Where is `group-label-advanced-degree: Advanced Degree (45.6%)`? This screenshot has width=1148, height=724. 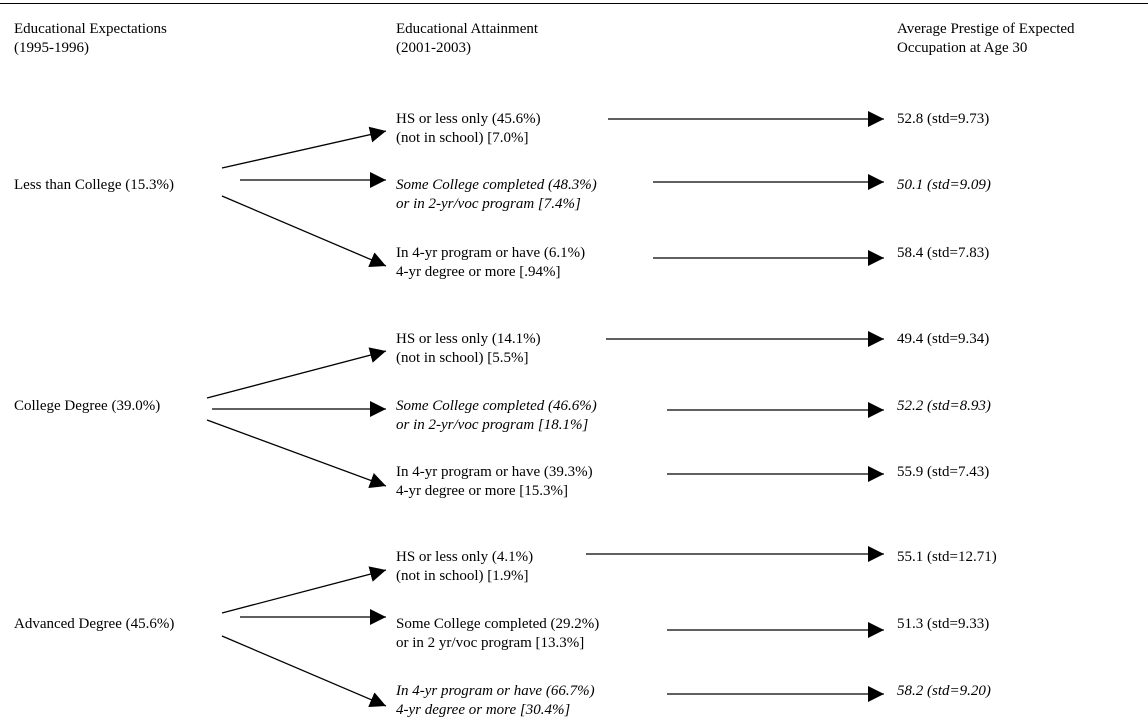 group-label-advanced-degree: Advanced Degree (45.6%) is located at coordinates (94, 624).